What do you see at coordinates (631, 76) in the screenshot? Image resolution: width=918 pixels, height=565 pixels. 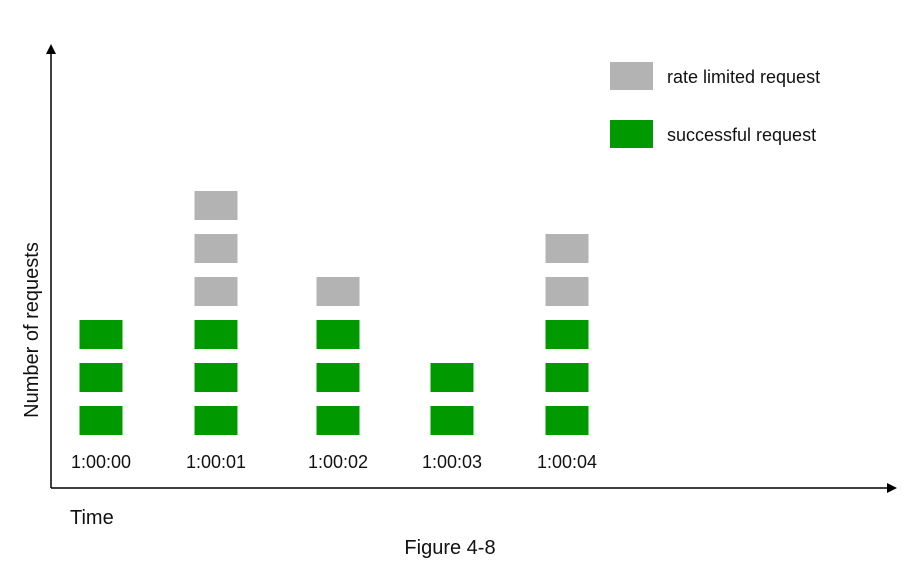 I see `legend-swatch-rate-limited` at bounding box center [631, 76].